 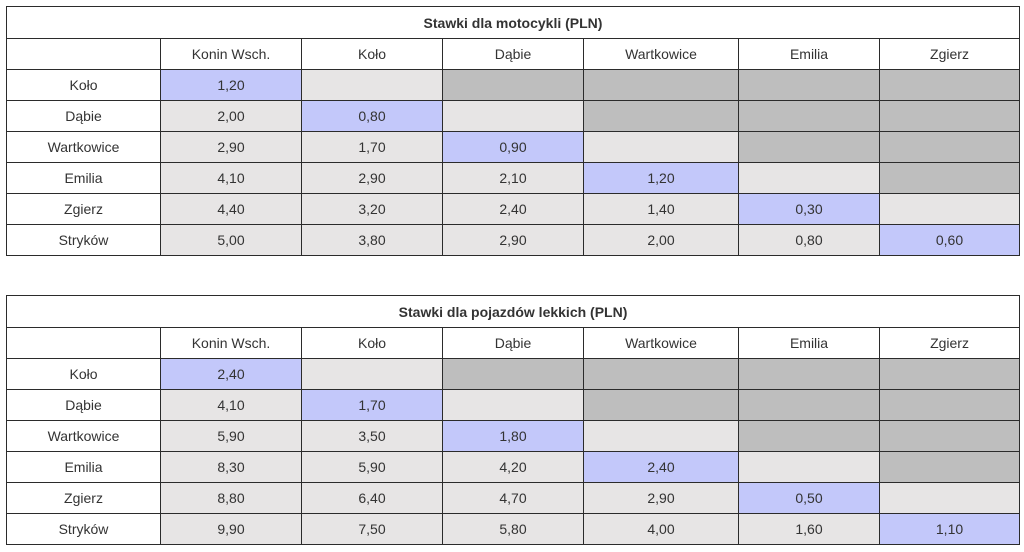 I want to click on rate-cell: 0,90, so click(x=513, y=147).